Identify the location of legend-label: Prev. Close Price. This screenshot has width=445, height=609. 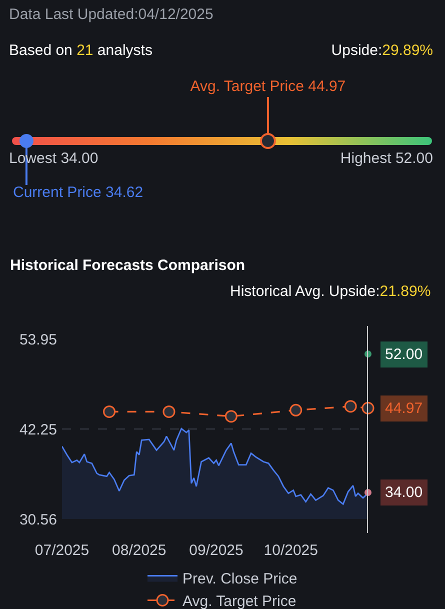
(240, 579).